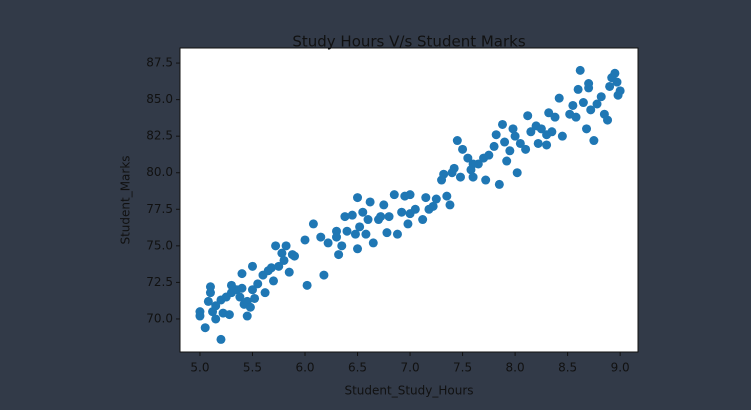  Describe the element at coordinates (159, 63) in the screenshot. I see `y-tick-label: 87.5` at that location.